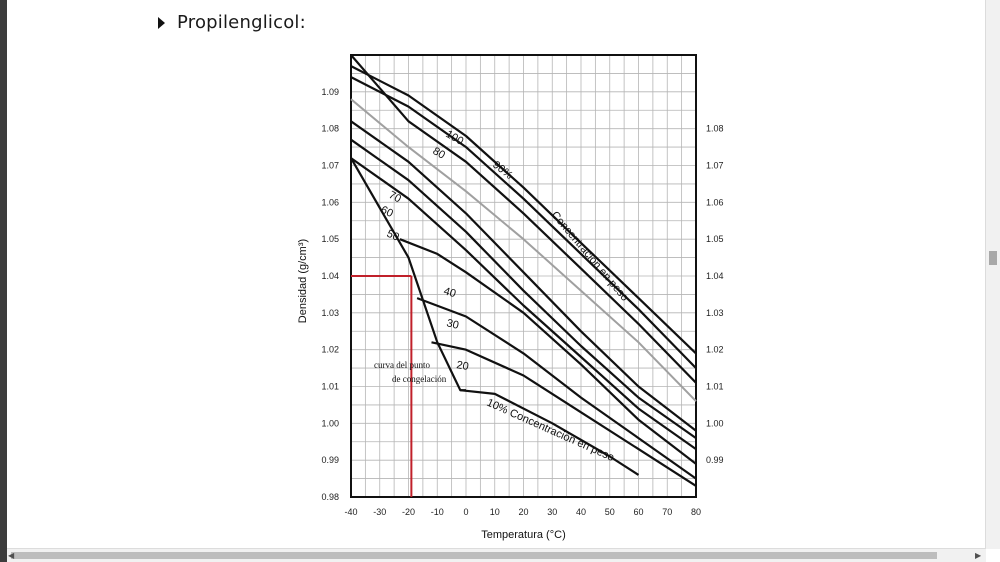 The height and width of the screenshot is (562, 1000). I want to click on x-tick-label: 80, so click(696, 512).